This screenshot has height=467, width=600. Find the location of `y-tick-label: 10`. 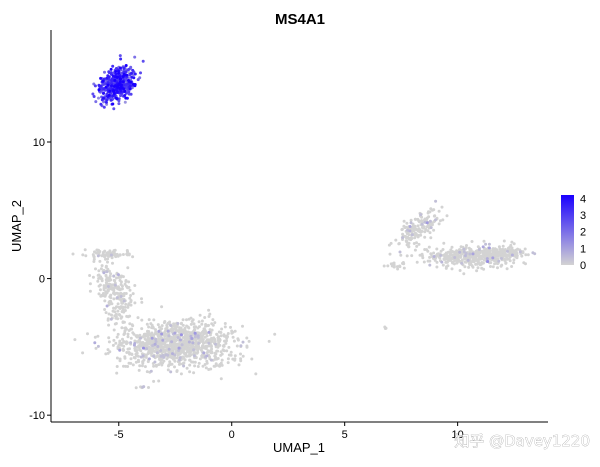

y-tick-label: 10 is located at coordinates (39, 143).